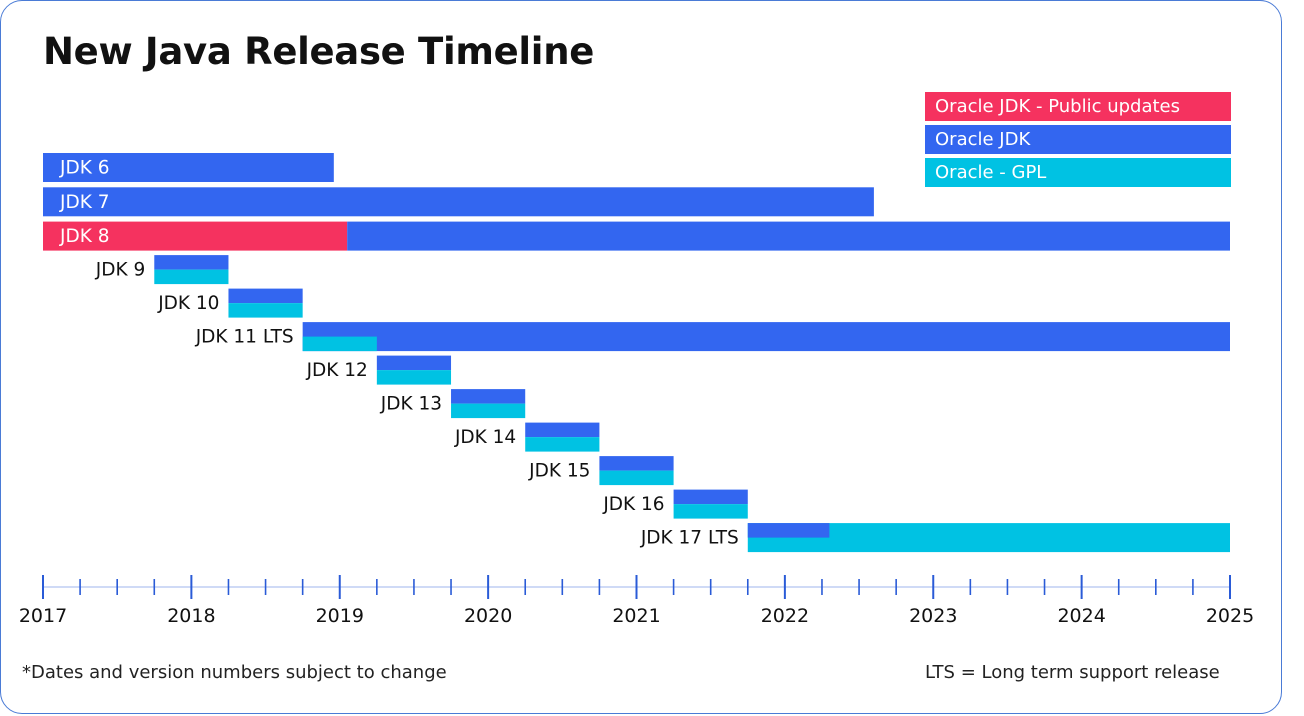 Image resolution: width=1304 pixels, height=716 pixels. What do you see at coordinates (414, 363) in the screenshot?
I see `jdk-12-bar-oracle-jdk` at bounding box center [414, 363].